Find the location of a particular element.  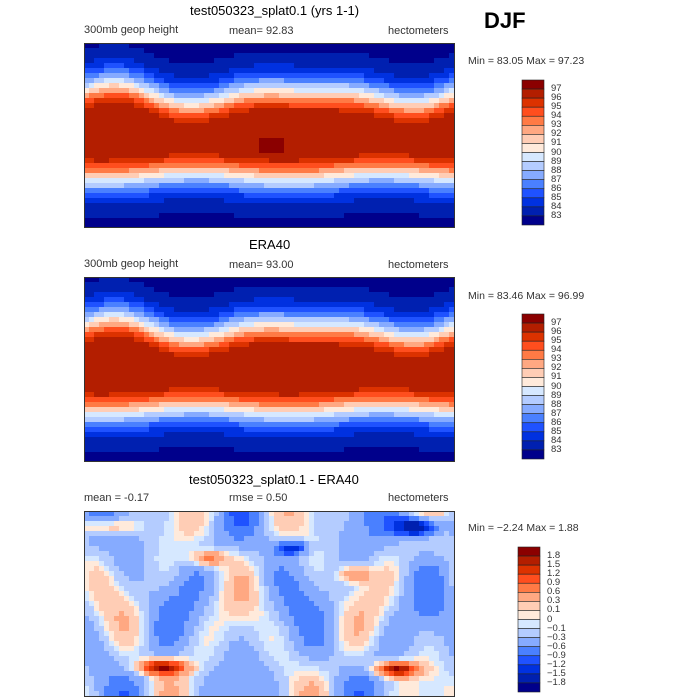

panel-1-map is located at coordinates (269, 135).